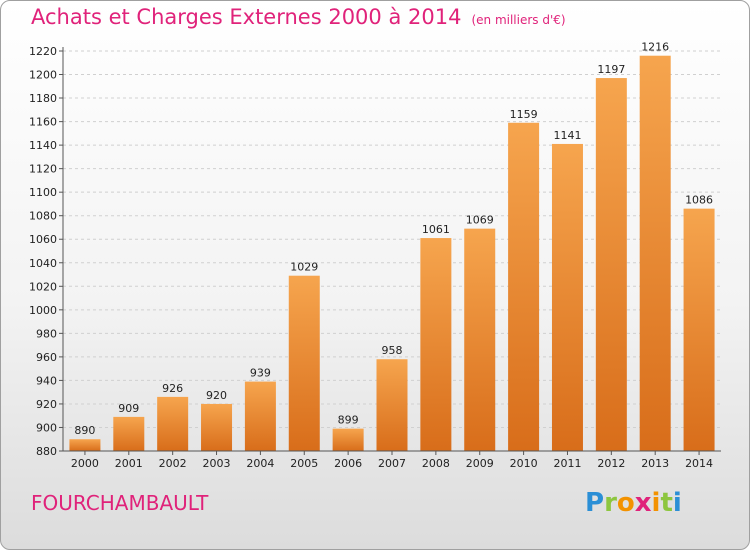 The width and height of the screenshot is (750, 550). I want to click on bar-2014, so click(699, 329).